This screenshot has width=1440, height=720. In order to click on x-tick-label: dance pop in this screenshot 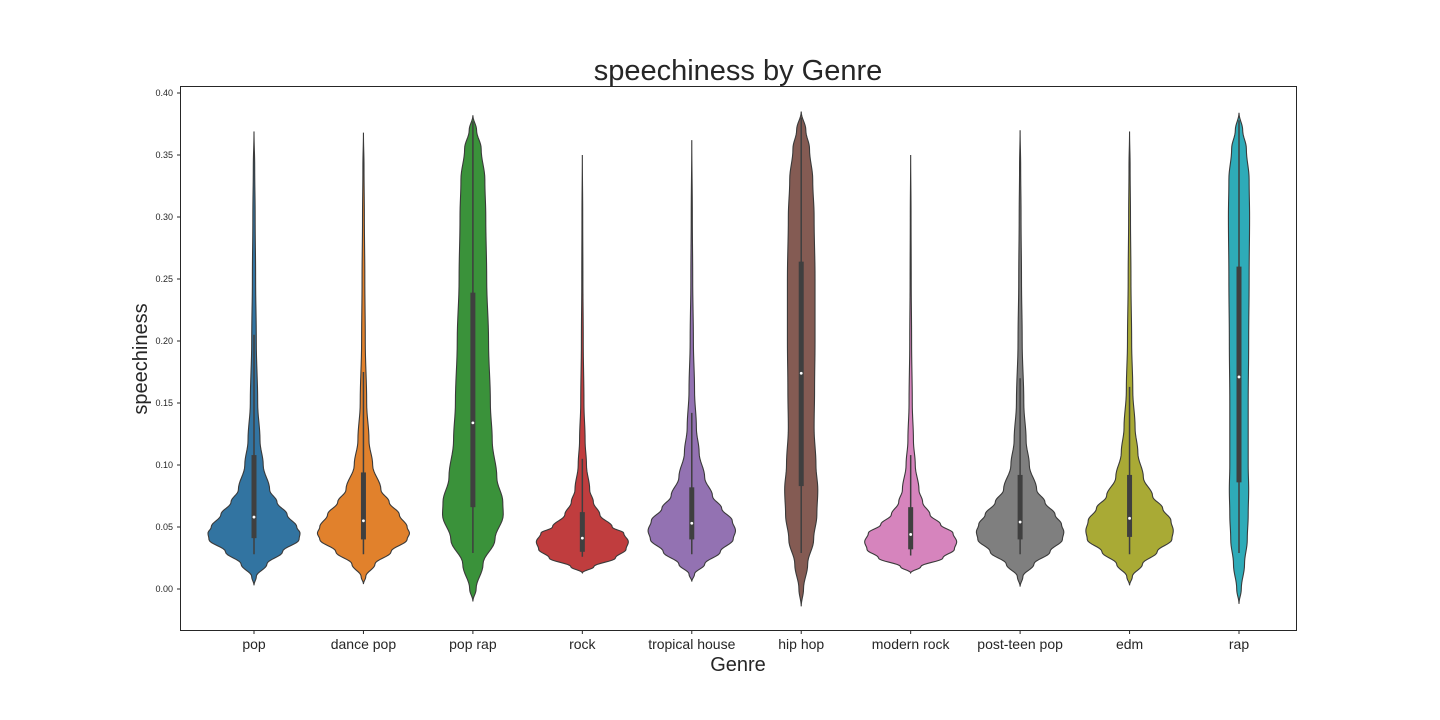, I will do `click(364, 644)`.